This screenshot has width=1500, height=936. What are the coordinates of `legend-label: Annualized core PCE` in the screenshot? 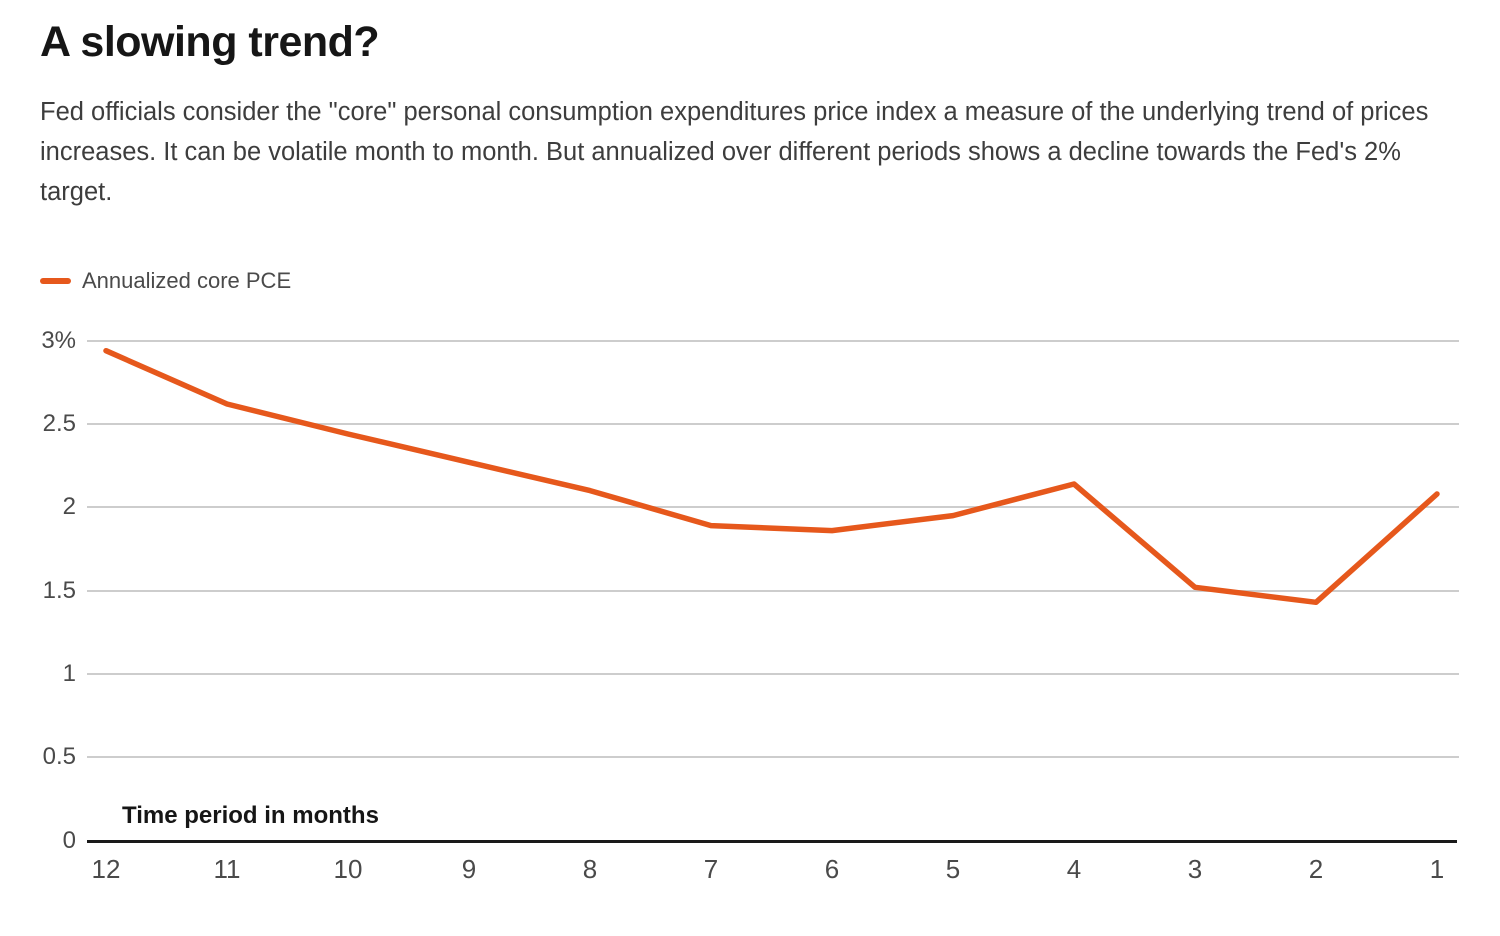 It's located at (187, 280).